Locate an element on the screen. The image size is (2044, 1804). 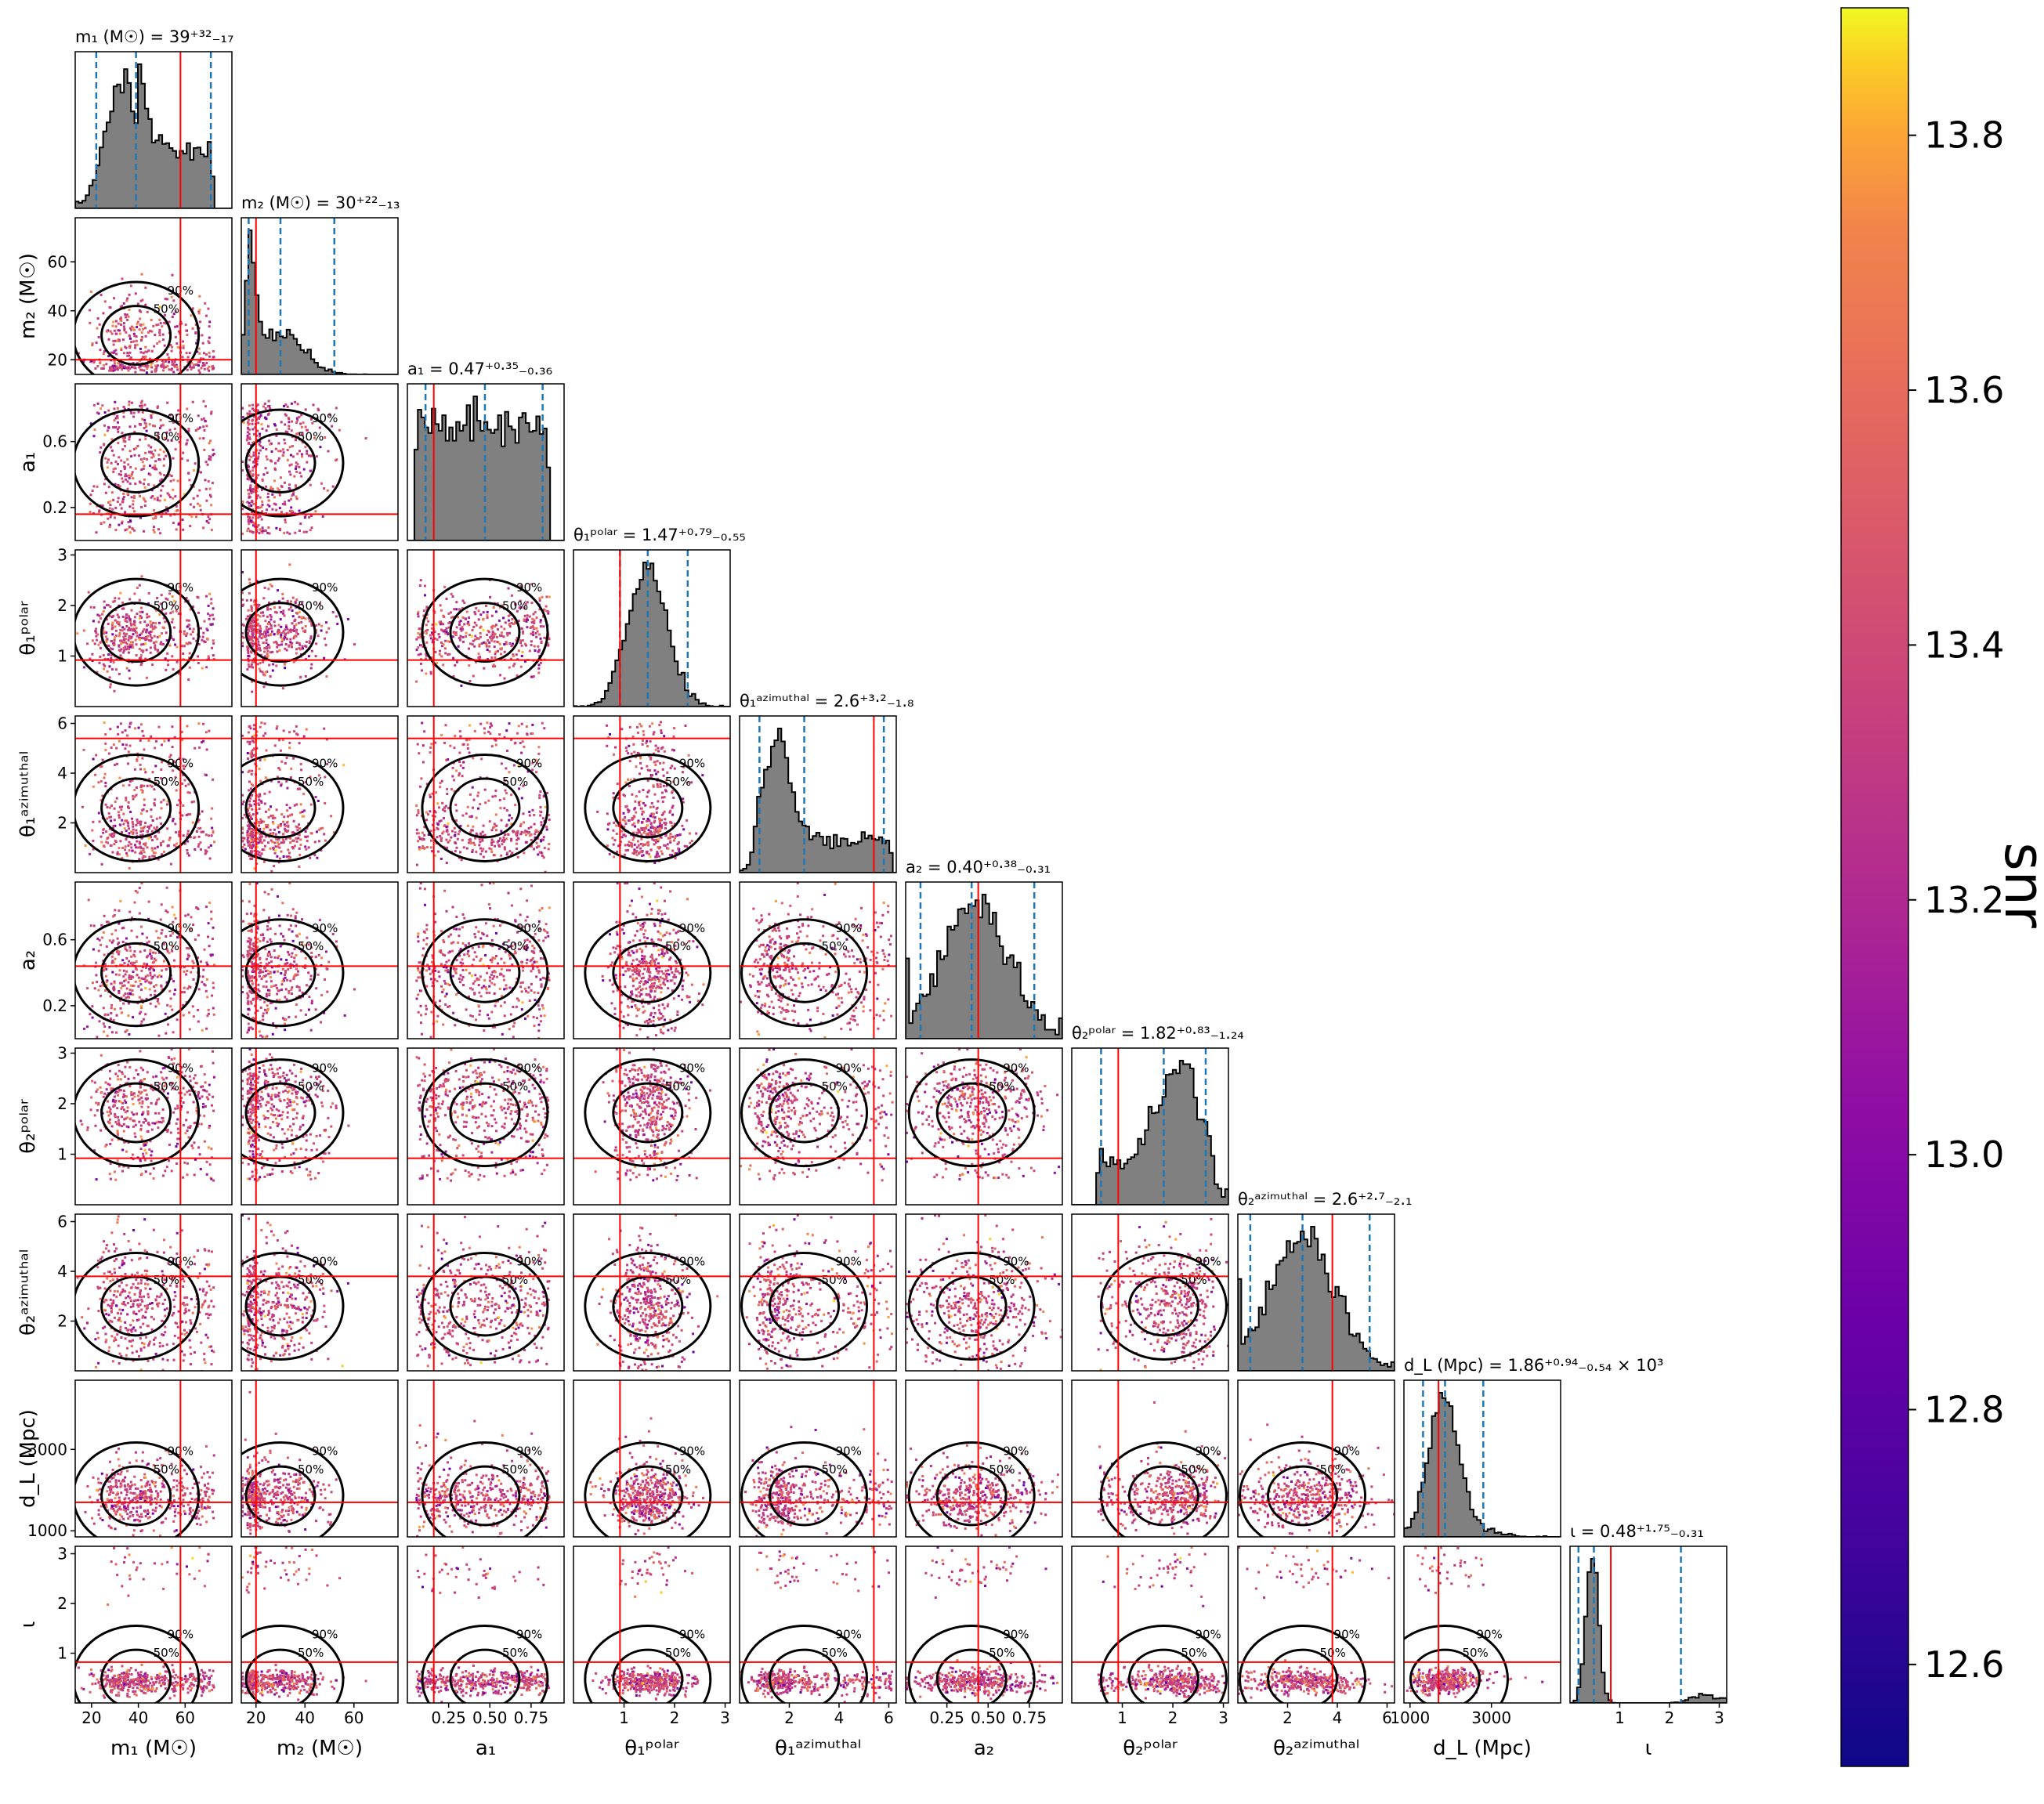
panel-a2-vs-a1: 50%90% is located at coordinates (486, 960).